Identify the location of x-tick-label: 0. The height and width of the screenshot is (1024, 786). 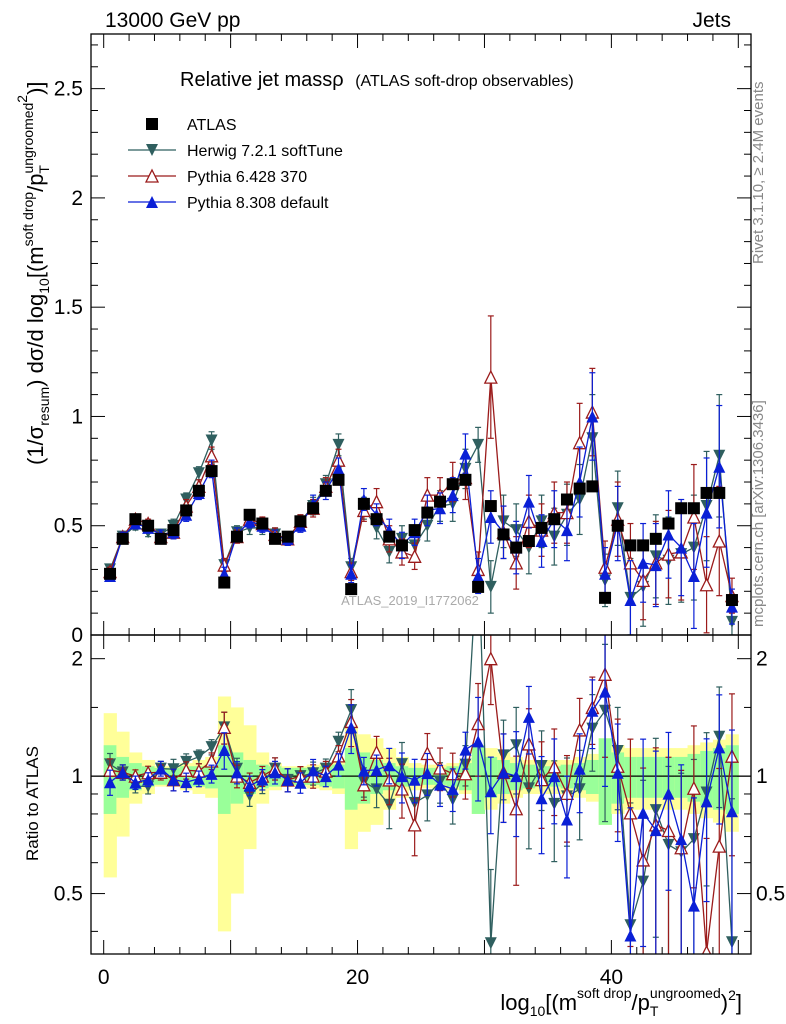
(104, 977).